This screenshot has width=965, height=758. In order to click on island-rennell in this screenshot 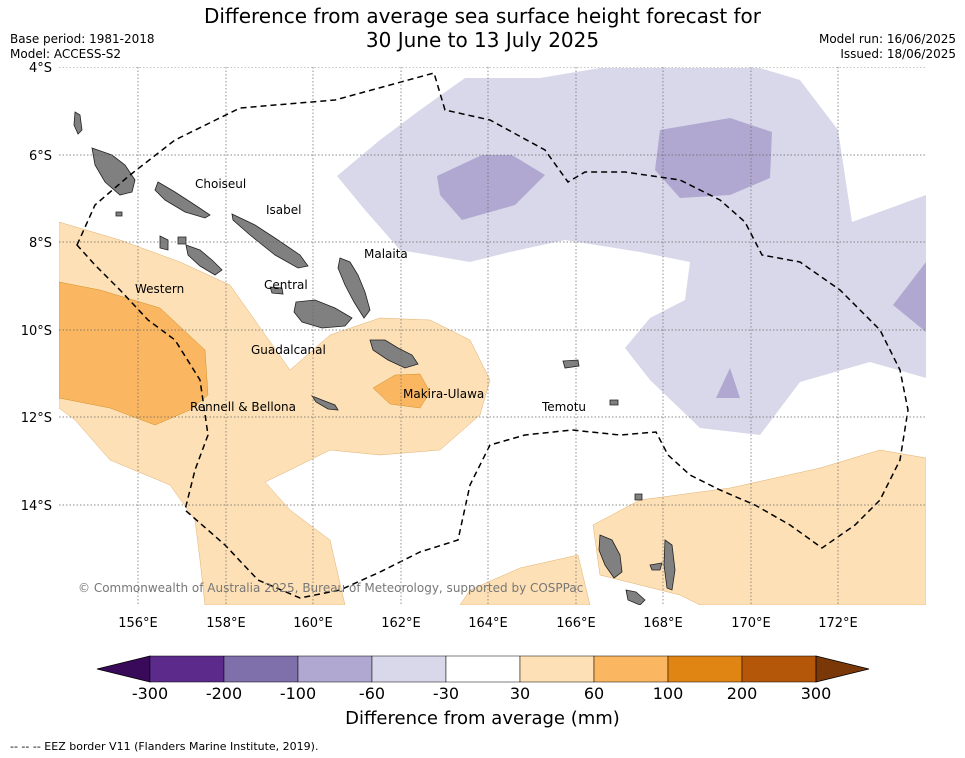, I will do `click(324, 403)`.